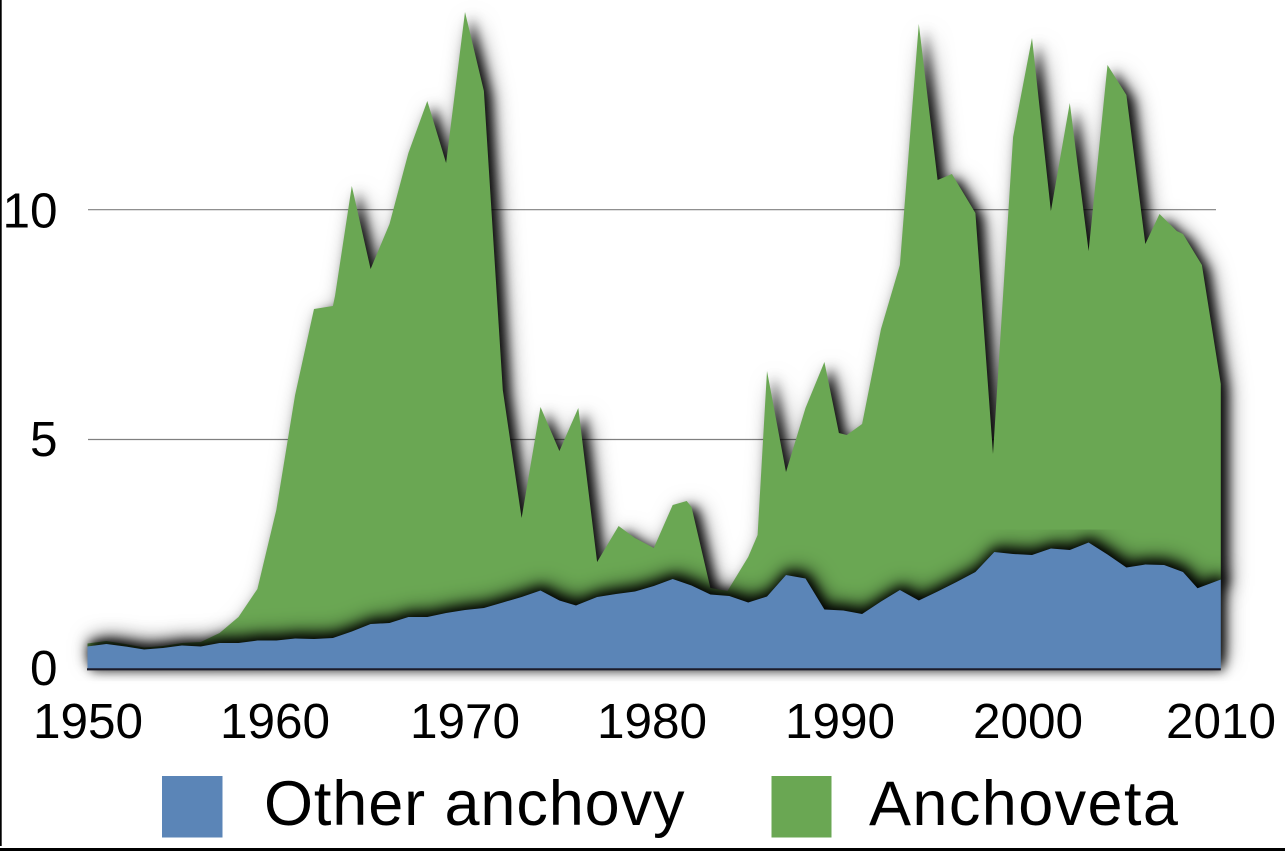  What do you see at coordinates (474, 804) in the screenshot?
I see `svg-text: Other anchovy` at bounding box center [474, 804].